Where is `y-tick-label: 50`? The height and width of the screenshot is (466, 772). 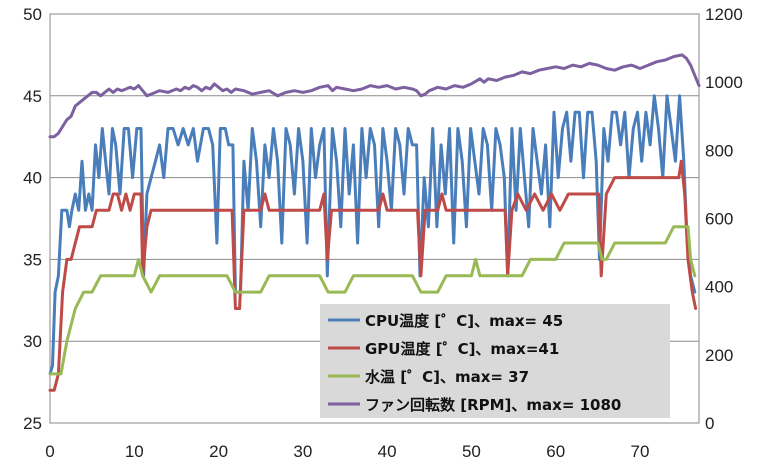
y-tick-label: 50 is located at coordinates (32, 14).